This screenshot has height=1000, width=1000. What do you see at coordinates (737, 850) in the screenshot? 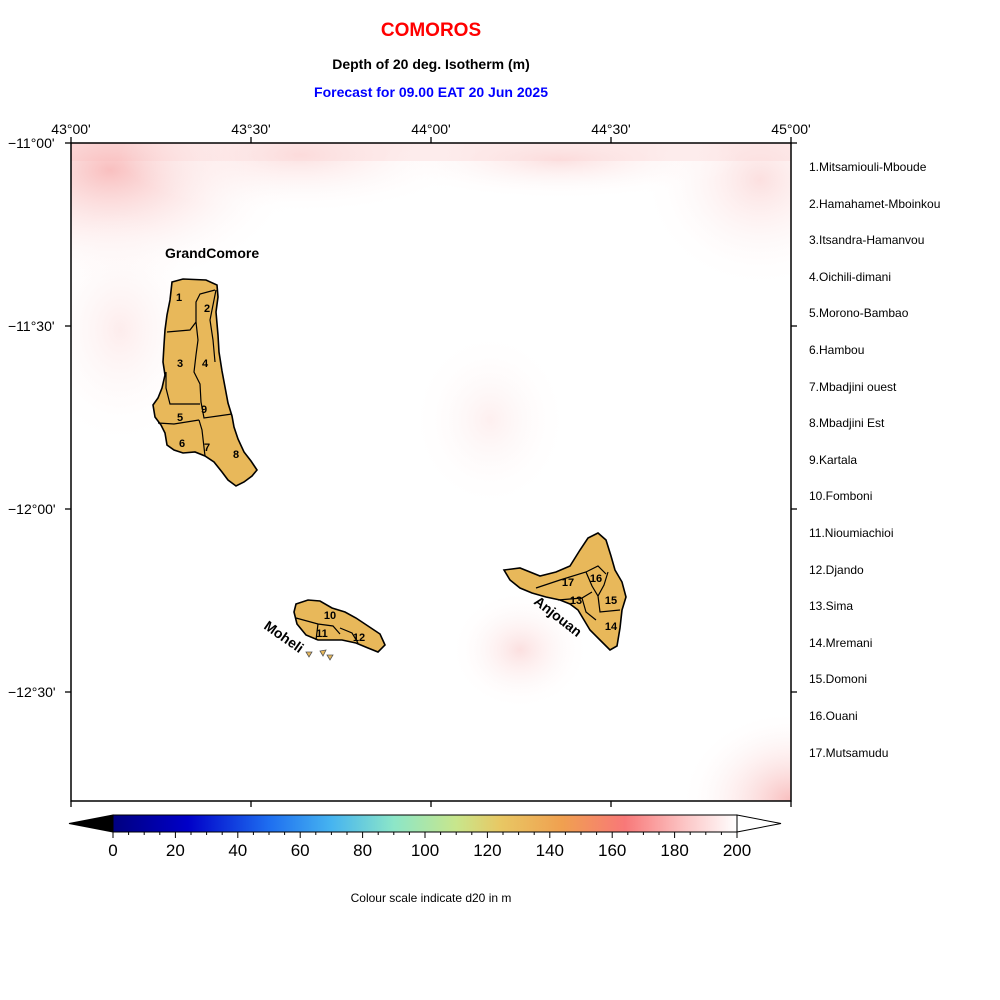
I see `colorbar-tick-label: 200` at bounding box center [737, 850].